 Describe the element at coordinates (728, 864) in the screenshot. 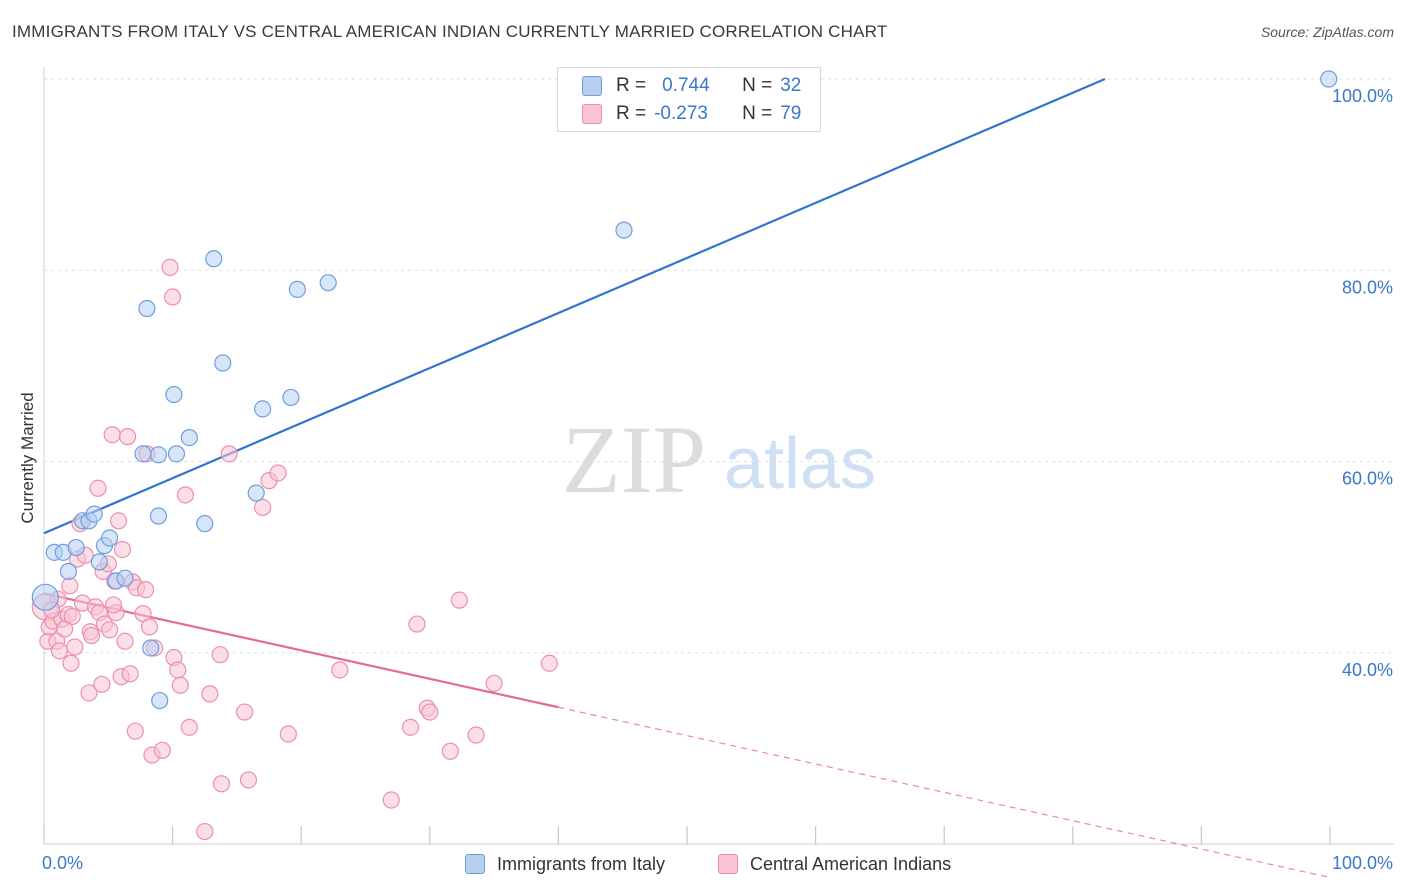

I see `bottom-legend-swatch-cai` at that location.